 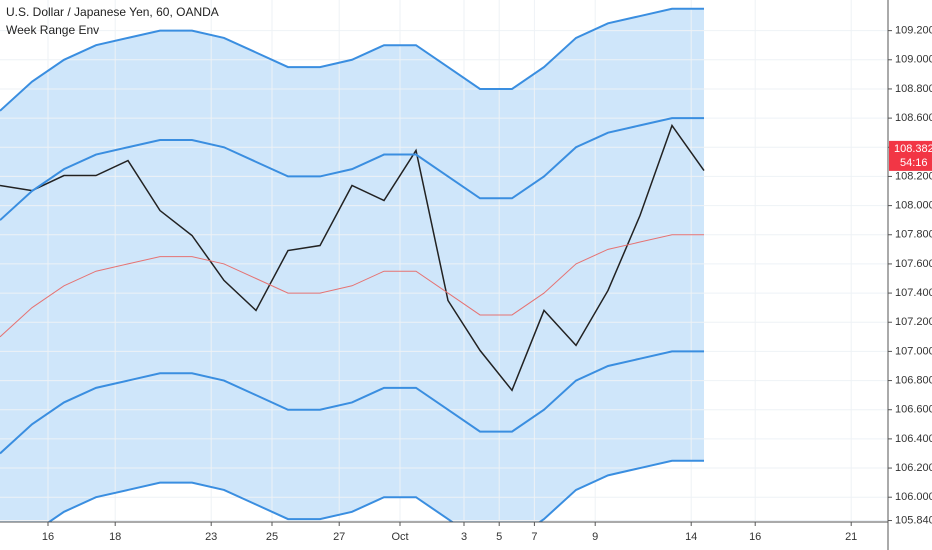 What do you see at coordinates (52, 30) in the screenshot?
I see `chart-subtitle: Week Range Env` at bounding box center [52, 30].